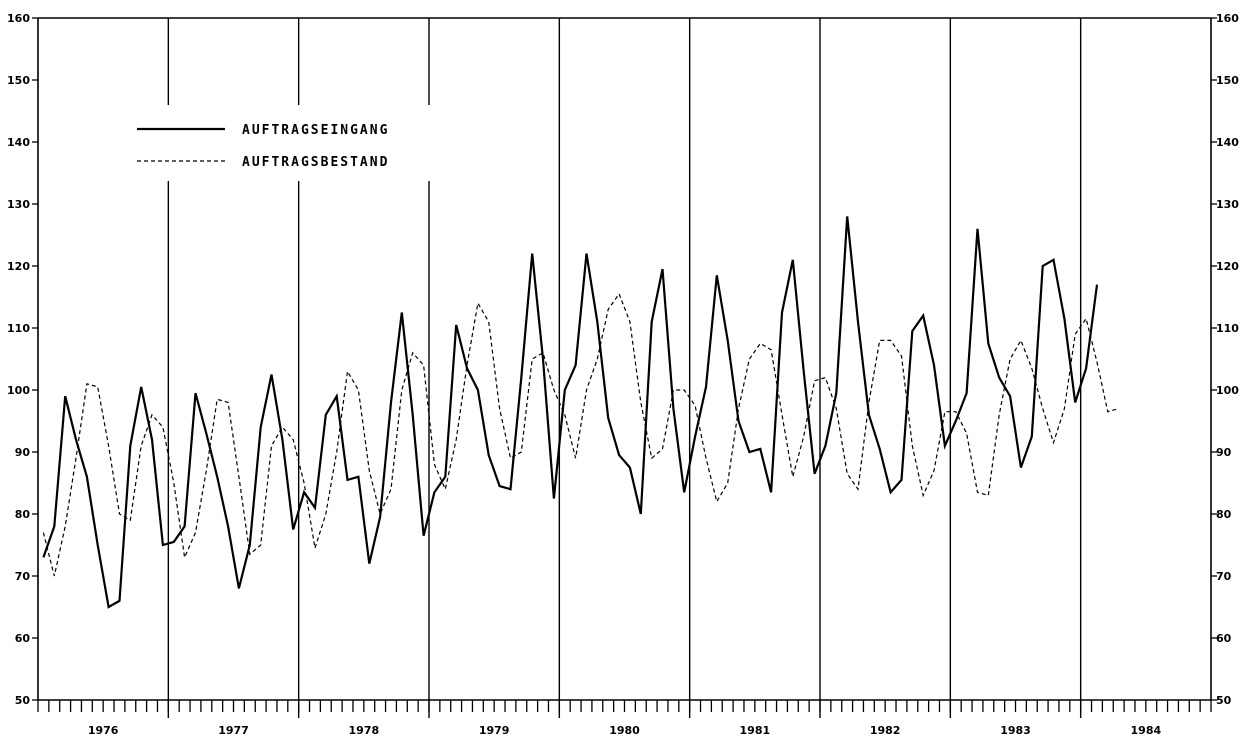 Image resolution: width=1244 pixels, height=740 pixels. What do you see at coordinates (18, 328) in the screenshot?
I see `y-tick-label-left: 110` at bounding box center [18, 328].